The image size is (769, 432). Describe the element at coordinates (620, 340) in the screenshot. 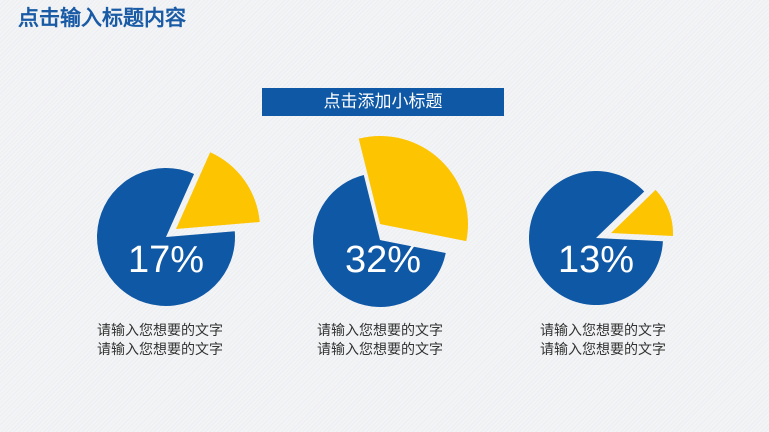

I see `caption-block-3: 请输入您想要的文字 请输入您想要的文字` at that location.